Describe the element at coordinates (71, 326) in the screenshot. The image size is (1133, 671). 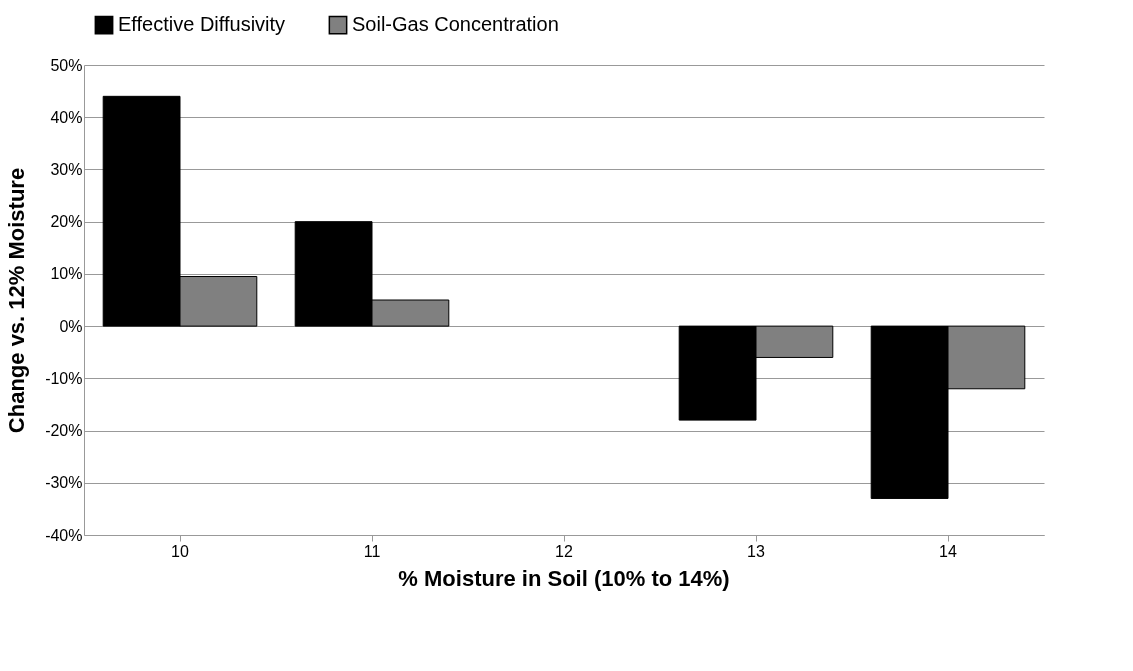
I see `y-tick-label: 0%` at that location.